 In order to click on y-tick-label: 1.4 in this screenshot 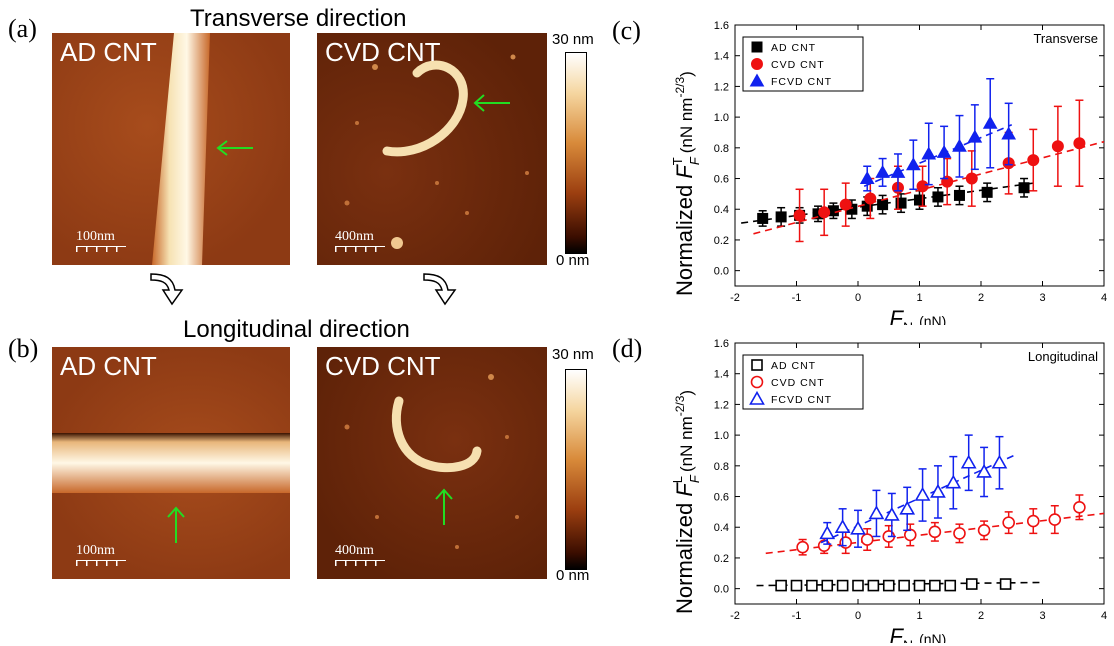, I will do `click(721, 375)`.